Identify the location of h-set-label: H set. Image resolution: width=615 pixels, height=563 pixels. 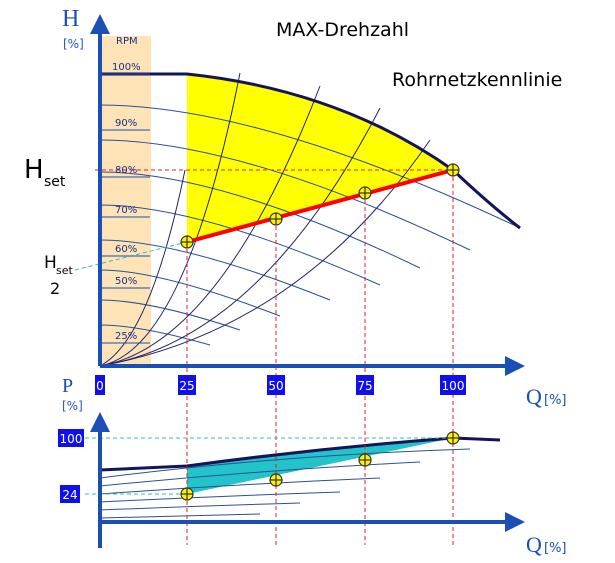
(45, 172).